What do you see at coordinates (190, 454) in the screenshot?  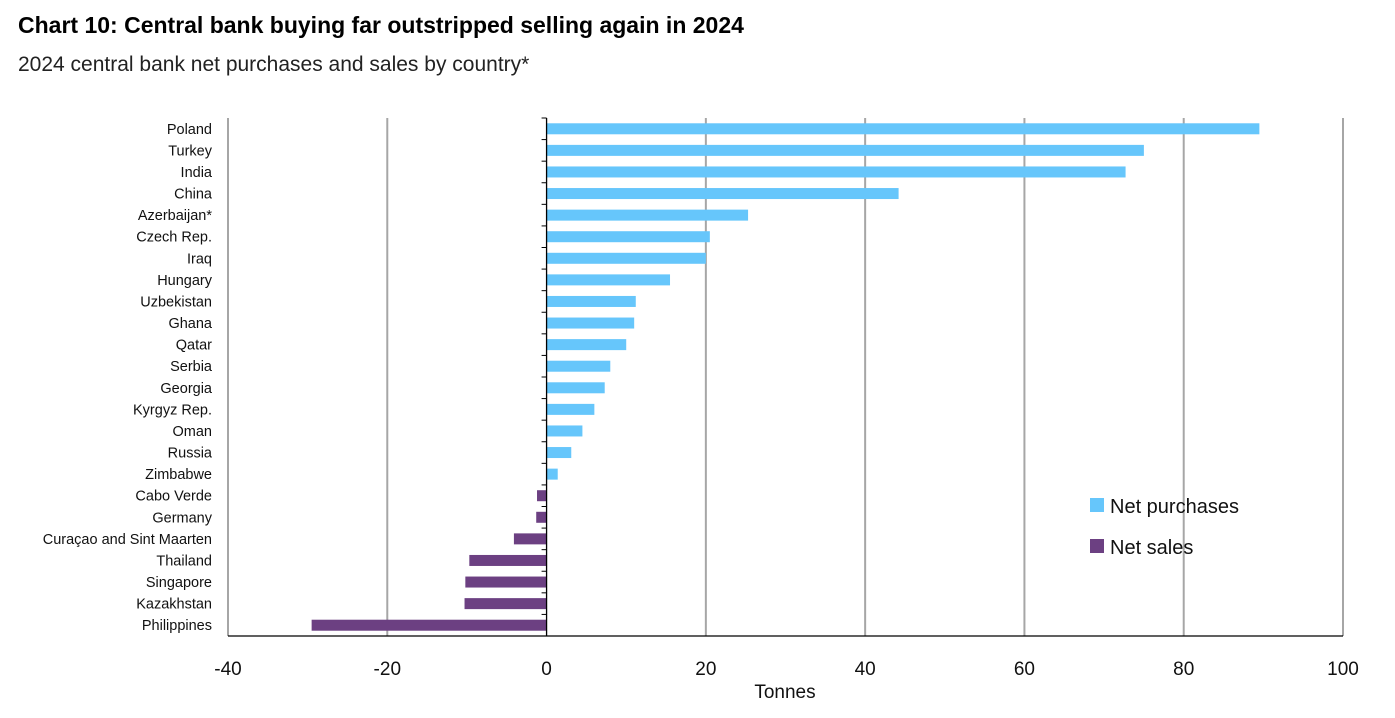 I see `category-label: Russia` at bounding box center [190, 454].